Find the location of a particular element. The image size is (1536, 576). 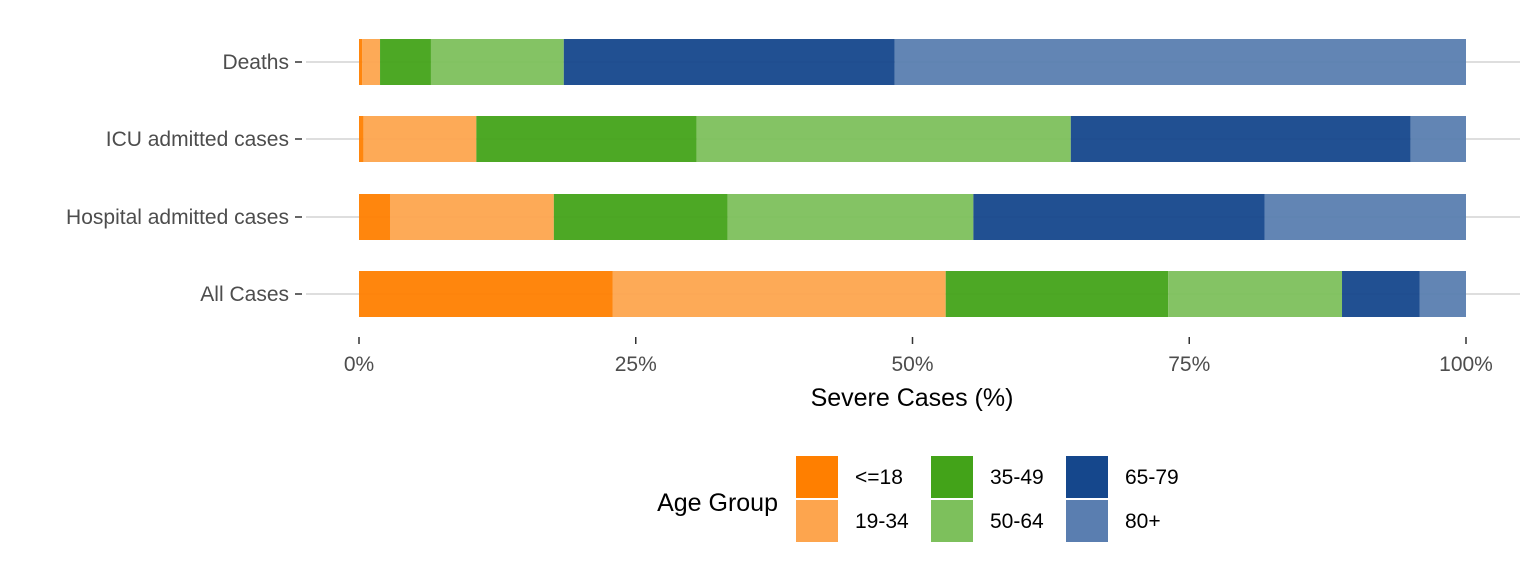

x-axis: 0% 25% 50% 75% 100% is located at coordinates (918, 356).